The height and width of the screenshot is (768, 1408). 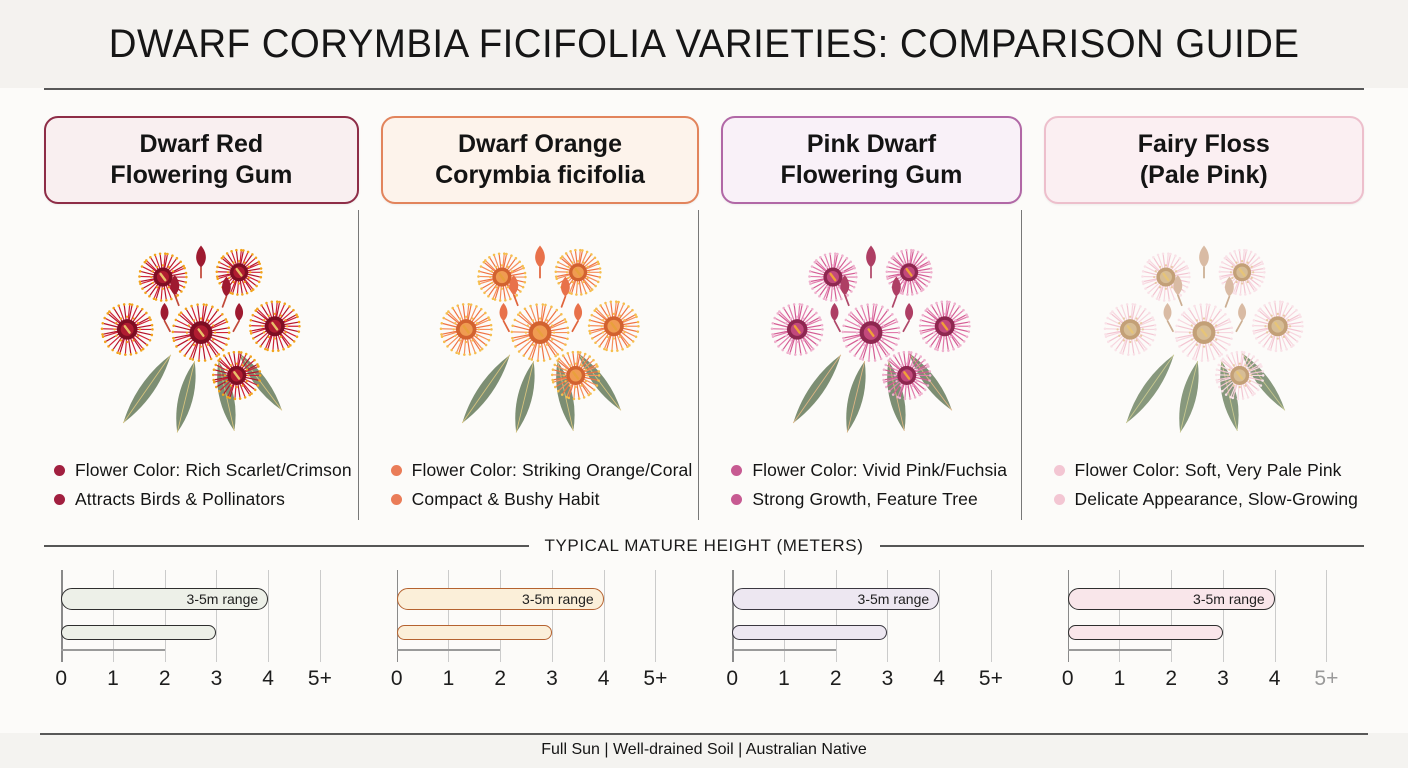 What do you see at coordinates (939, 678) in the screenshot?
I see `axis-tick-label: 4` at bounding box center [939, 678].